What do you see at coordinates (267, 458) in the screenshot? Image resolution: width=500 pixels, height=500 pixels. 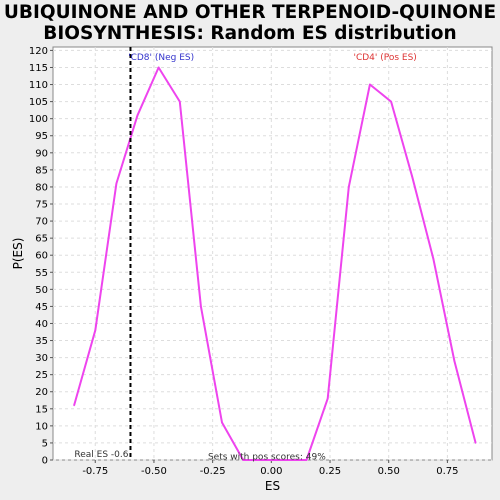 I see `annotation-label: Sets with pos scores: 49%` at bounding box center [267, 458].